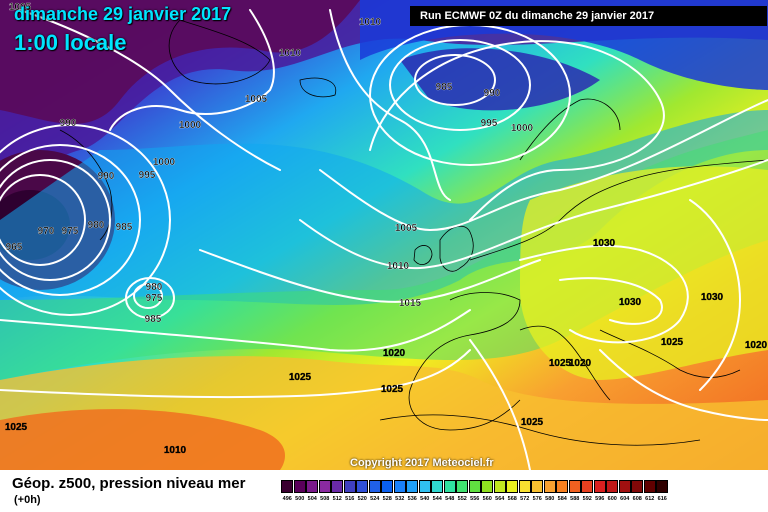 The image size is (768, 512). What do you see at coordinates (318, 87) in the screenshot?
I see `coast-iceland` at bounding box center [318, 87].